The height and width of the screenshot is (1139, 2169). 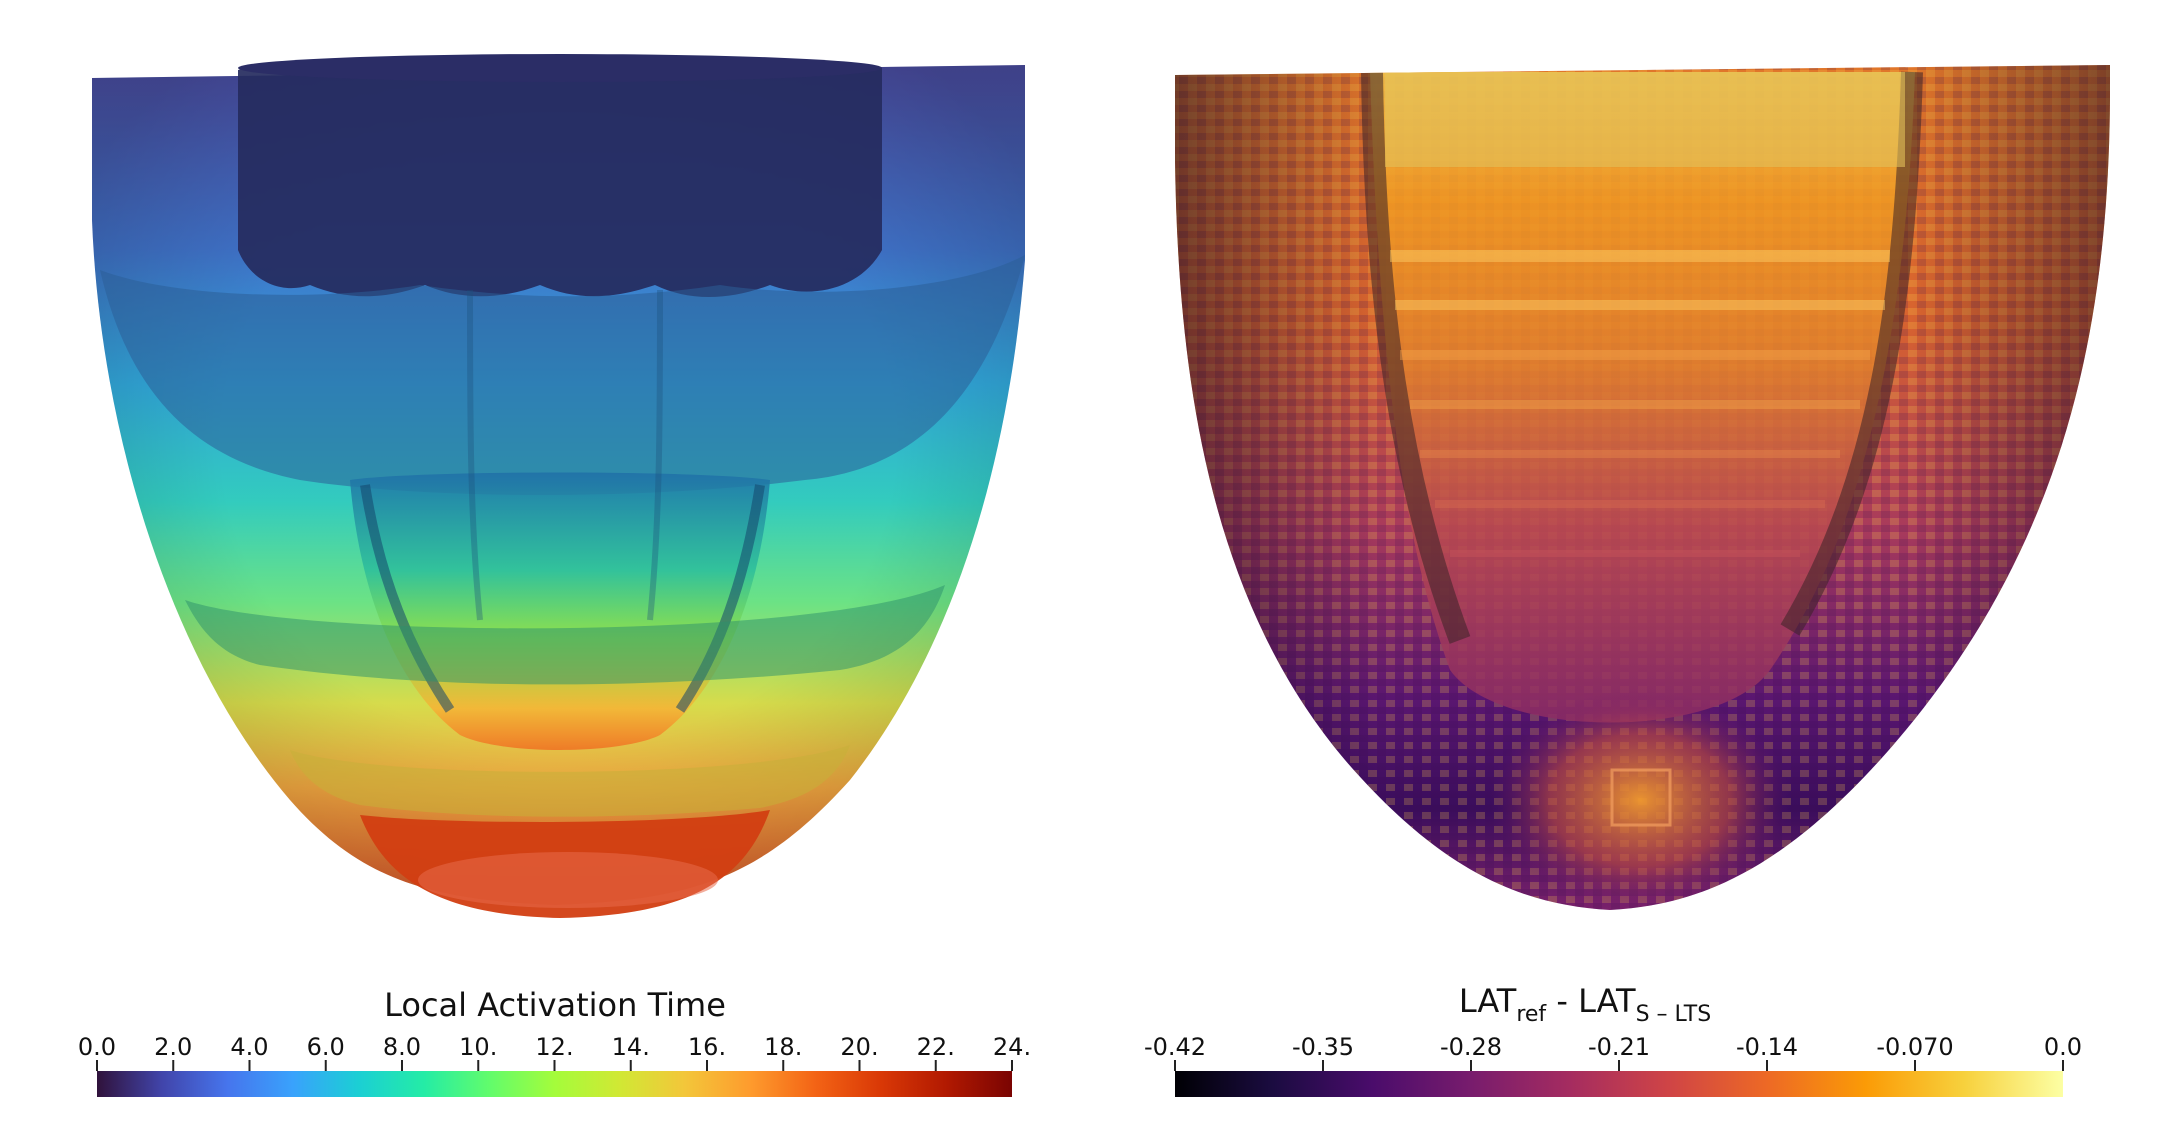 What do you see at coordinates (720, 598) in the screenshot?
I see `lv-inner-wall-right` at bounding box center [720, 598].